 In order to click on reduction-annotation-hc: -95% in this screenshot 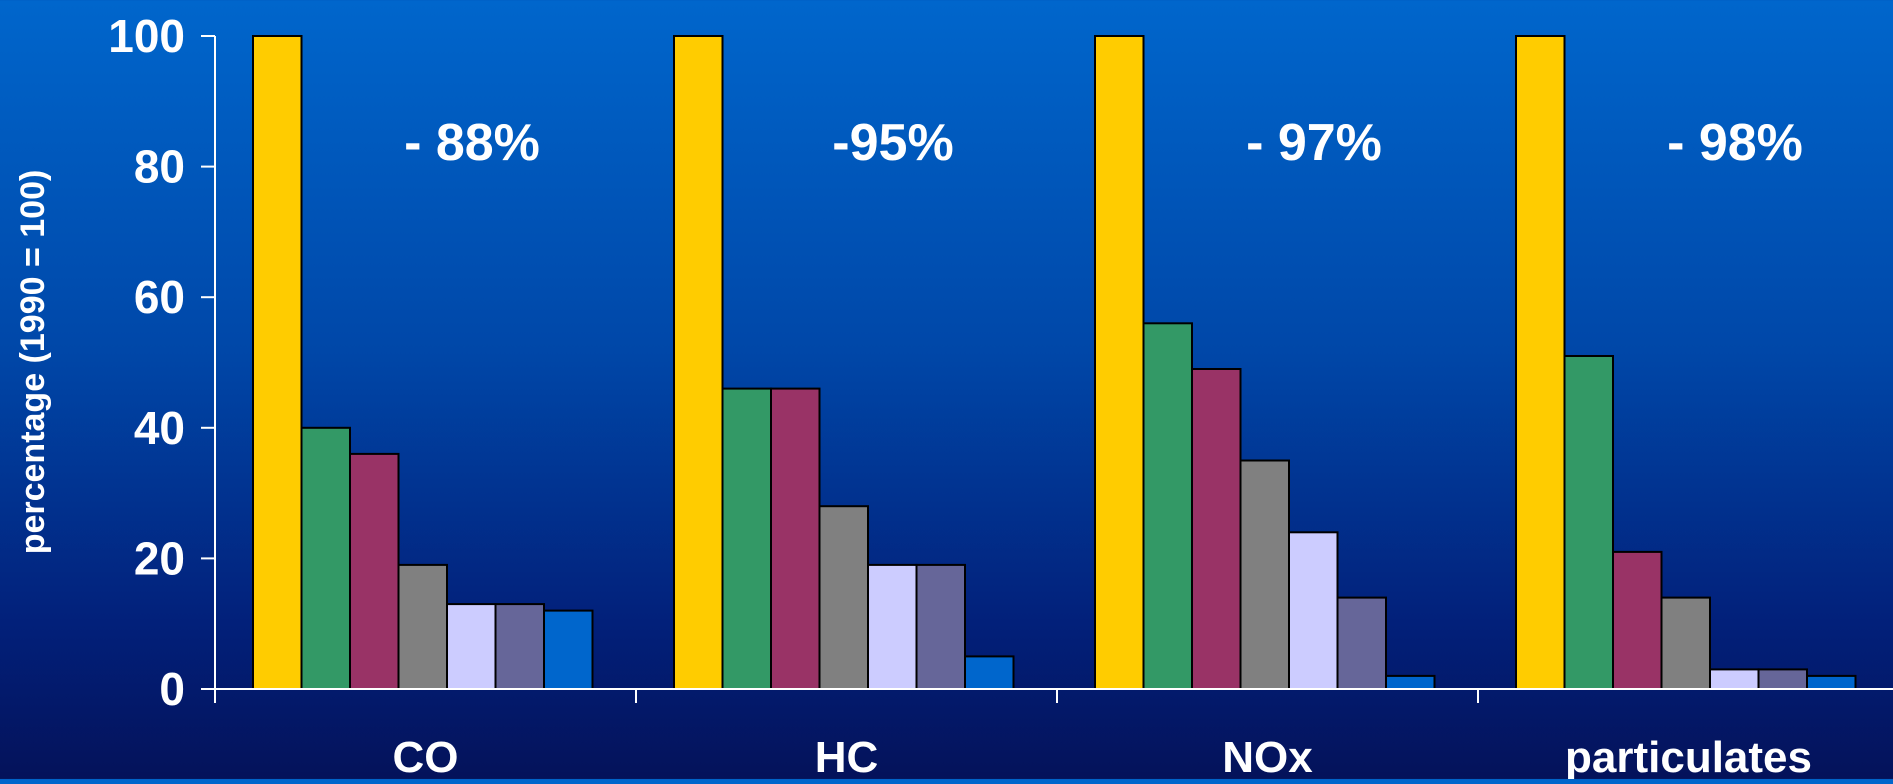, I will do `click(892, 143)`.